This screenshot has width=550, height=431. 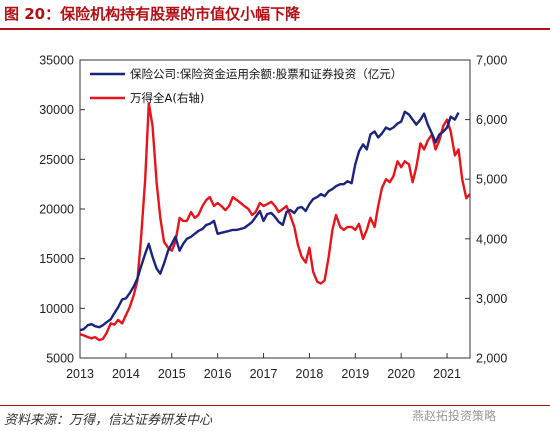 I want to click on y-right-tick-label: 7,000, so click(x=491, y=61).